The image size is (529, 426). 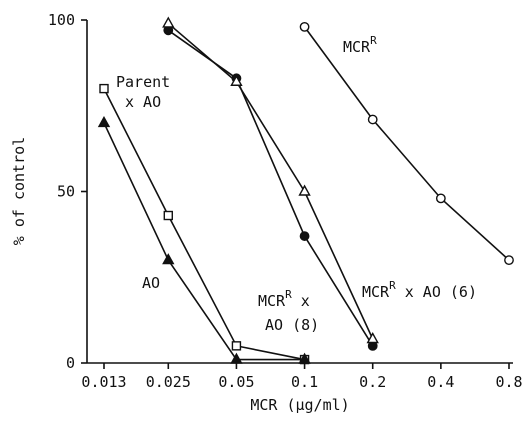 What do you see at coordinates (373, 40) in the screenshot?
I see `annotation-mcr-sup: R` at bounding box center [373, 40].